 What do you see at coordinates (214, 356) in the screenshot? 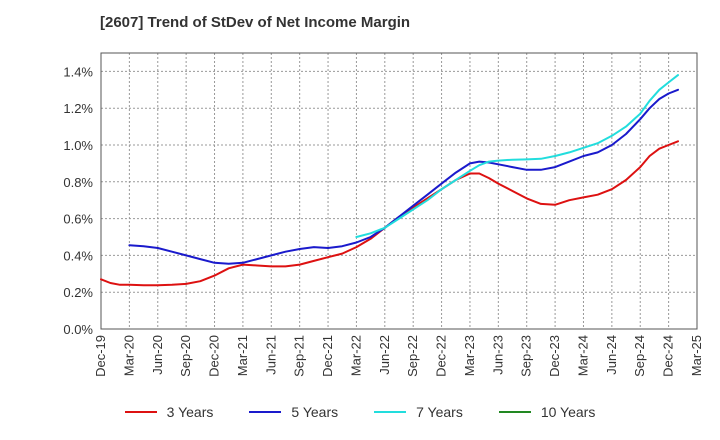
I see `x-tick-label: Dec-20` at bounding box center [214, 356].